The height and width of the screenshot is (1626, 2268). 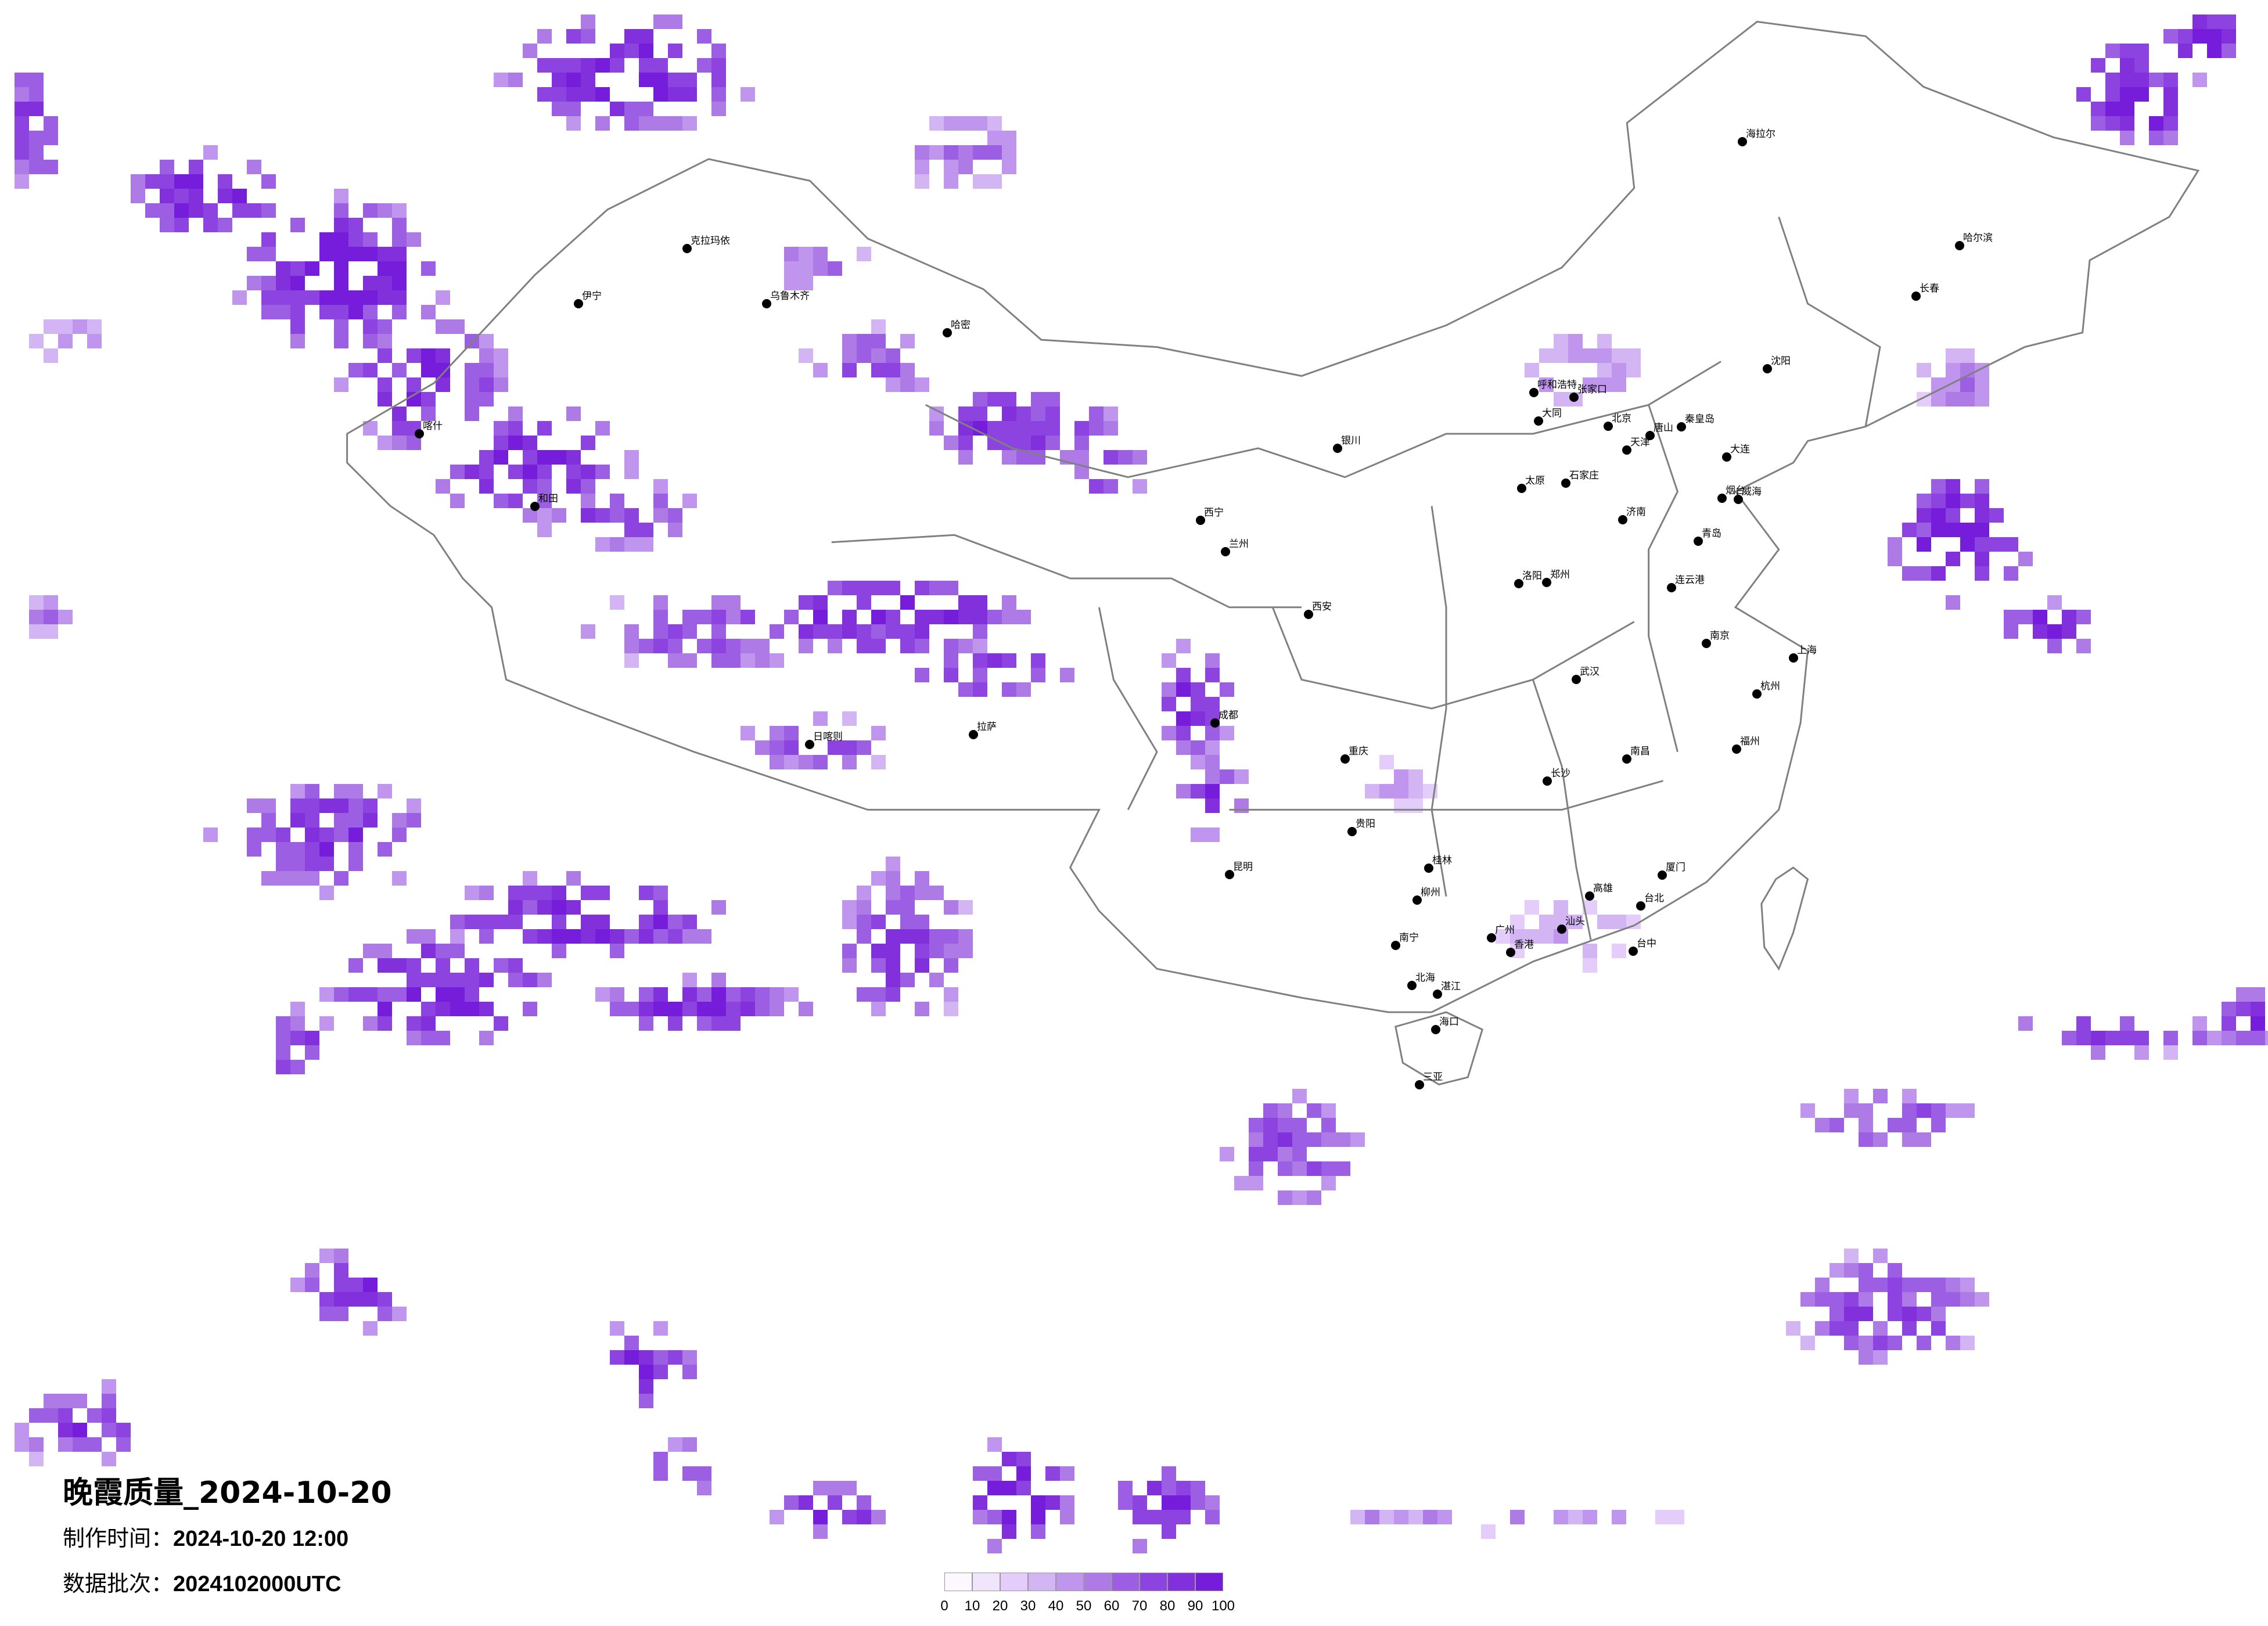 I want to click on legend-tick-label: 0, so click(x=944, y=1606).